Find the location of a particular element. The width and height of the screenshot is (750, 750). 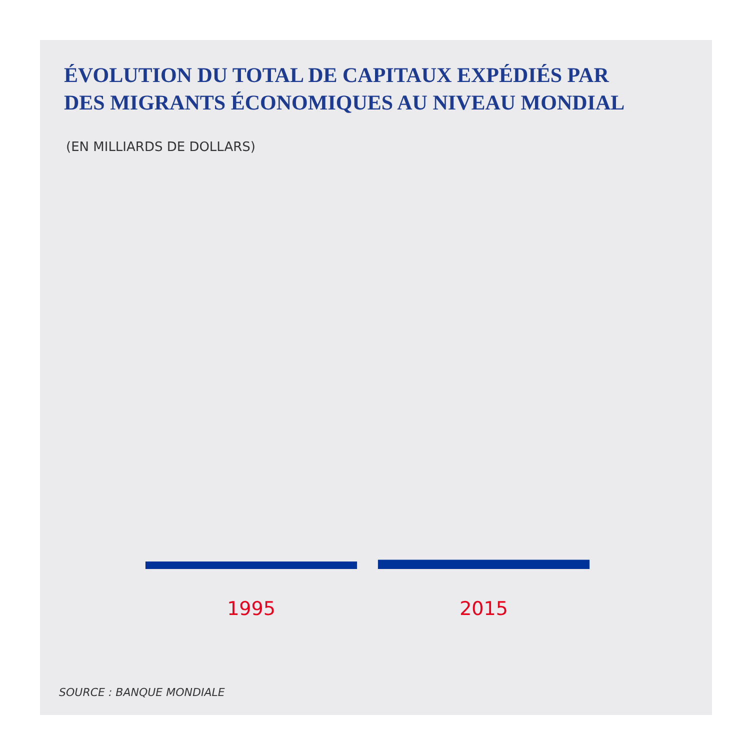

chart-subtitle: (EN MILLIARDS DE DOLLARS) is located at coordinates (161, 147).